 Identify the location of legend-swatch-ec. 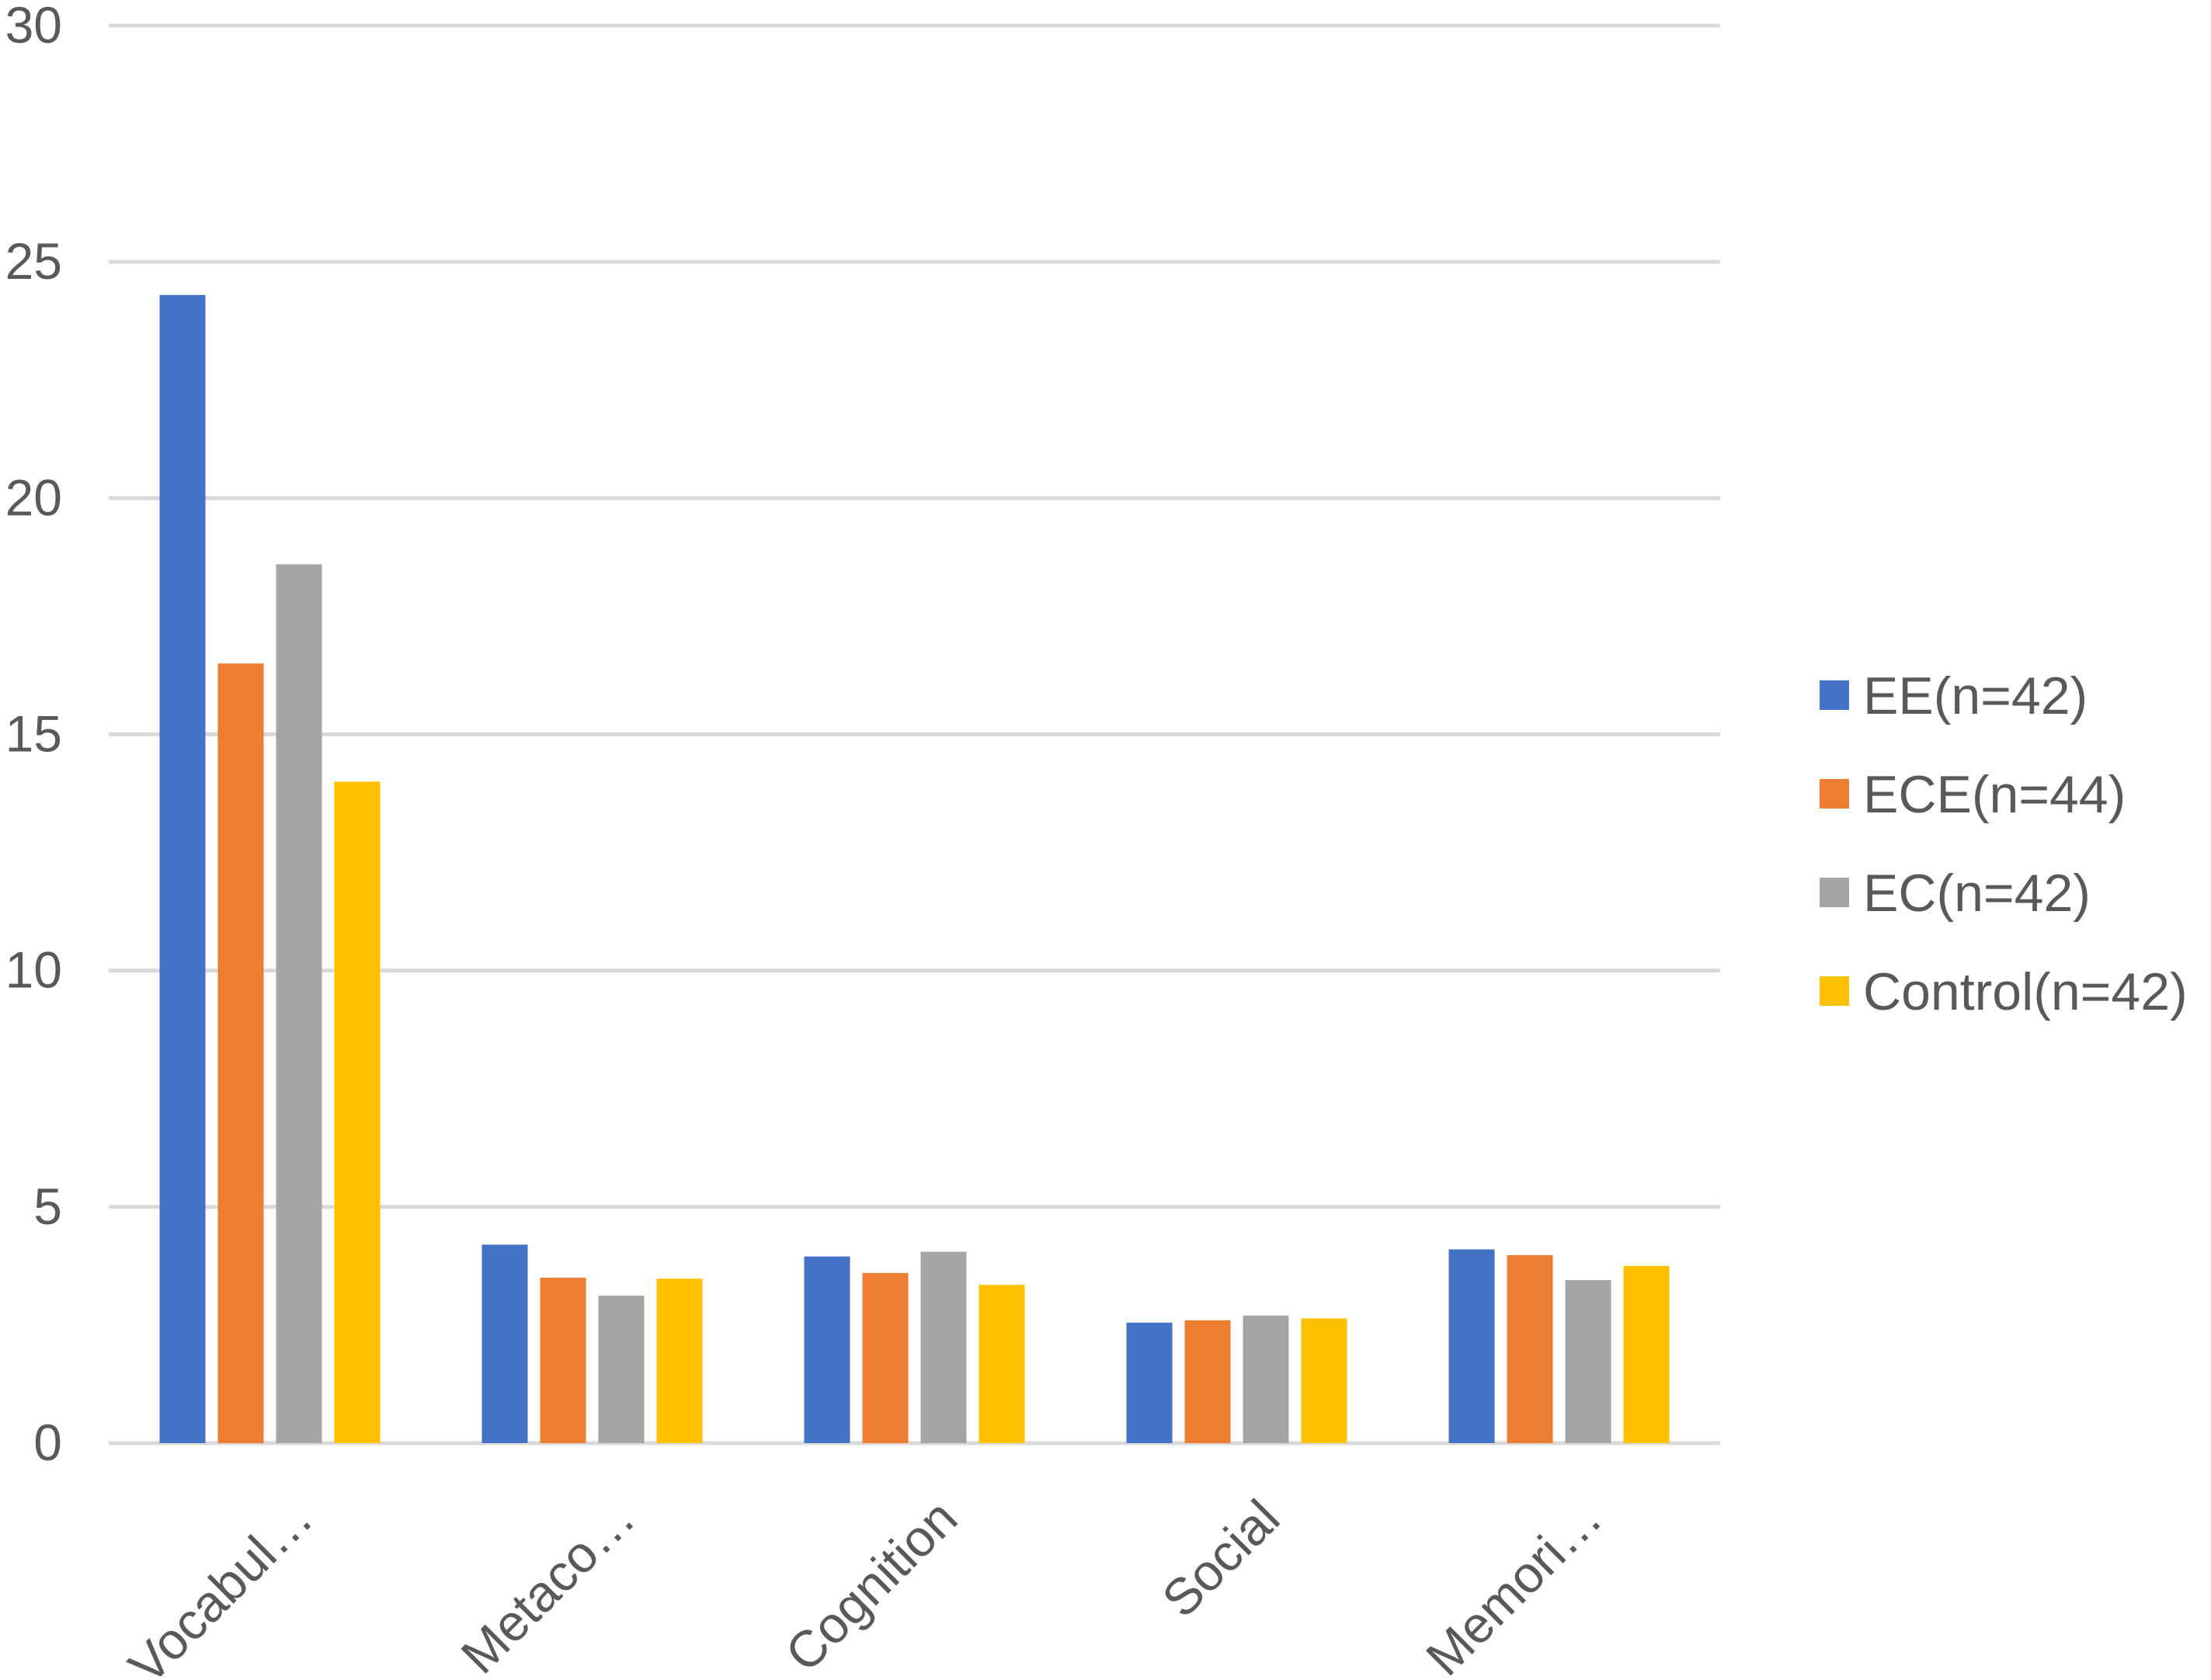
(1834, 892).